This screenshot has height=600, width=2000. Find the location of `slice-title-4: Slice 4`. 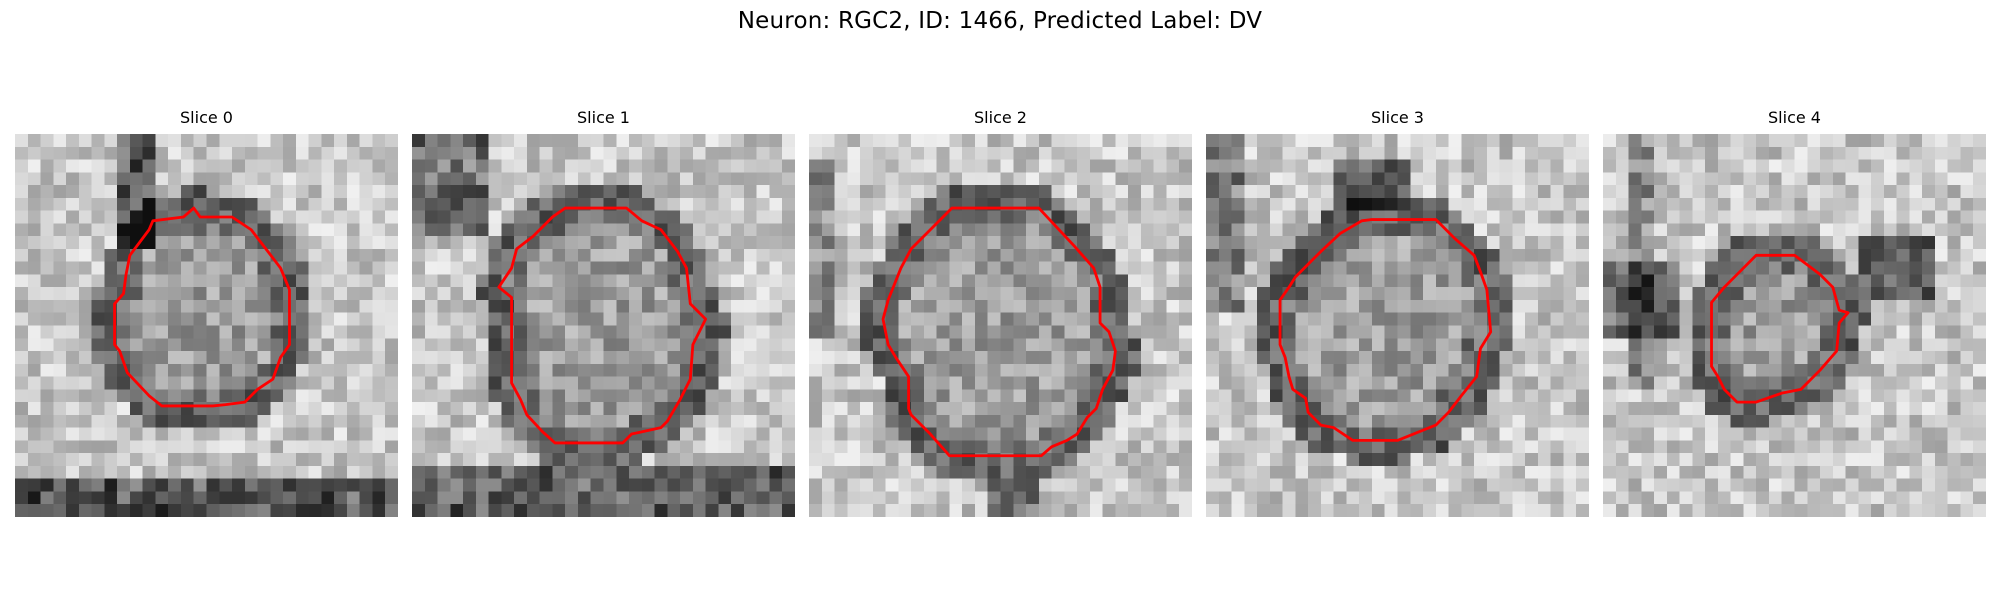

slice-title-4: Slice 4 is located at coordinates (1794, 117).